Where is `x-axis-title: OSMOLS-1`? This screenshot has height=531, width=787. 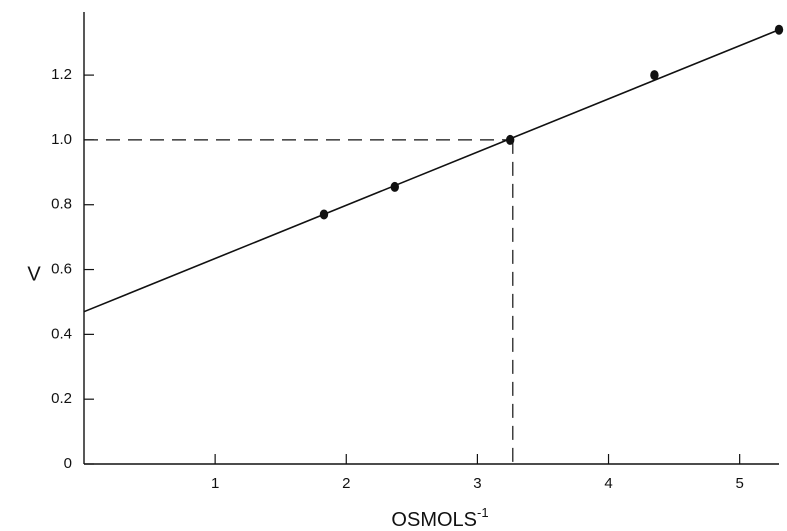 x-axis-title: OSMOLS-1 is located at coordinates (439, 518).